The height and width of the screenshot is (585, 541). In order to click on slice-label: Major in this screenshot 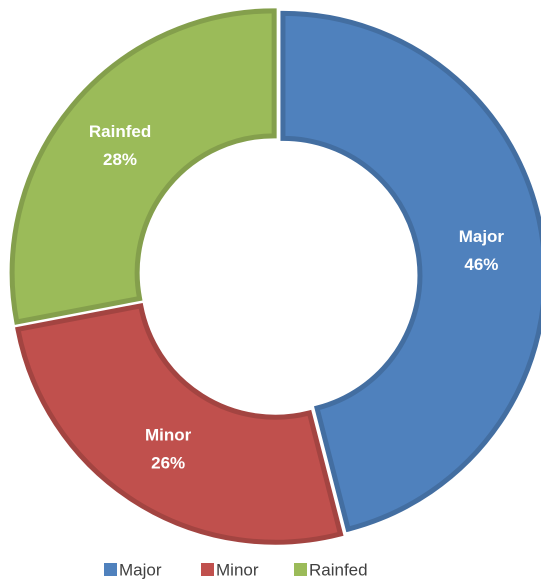, I will do `click(482, 236)`.